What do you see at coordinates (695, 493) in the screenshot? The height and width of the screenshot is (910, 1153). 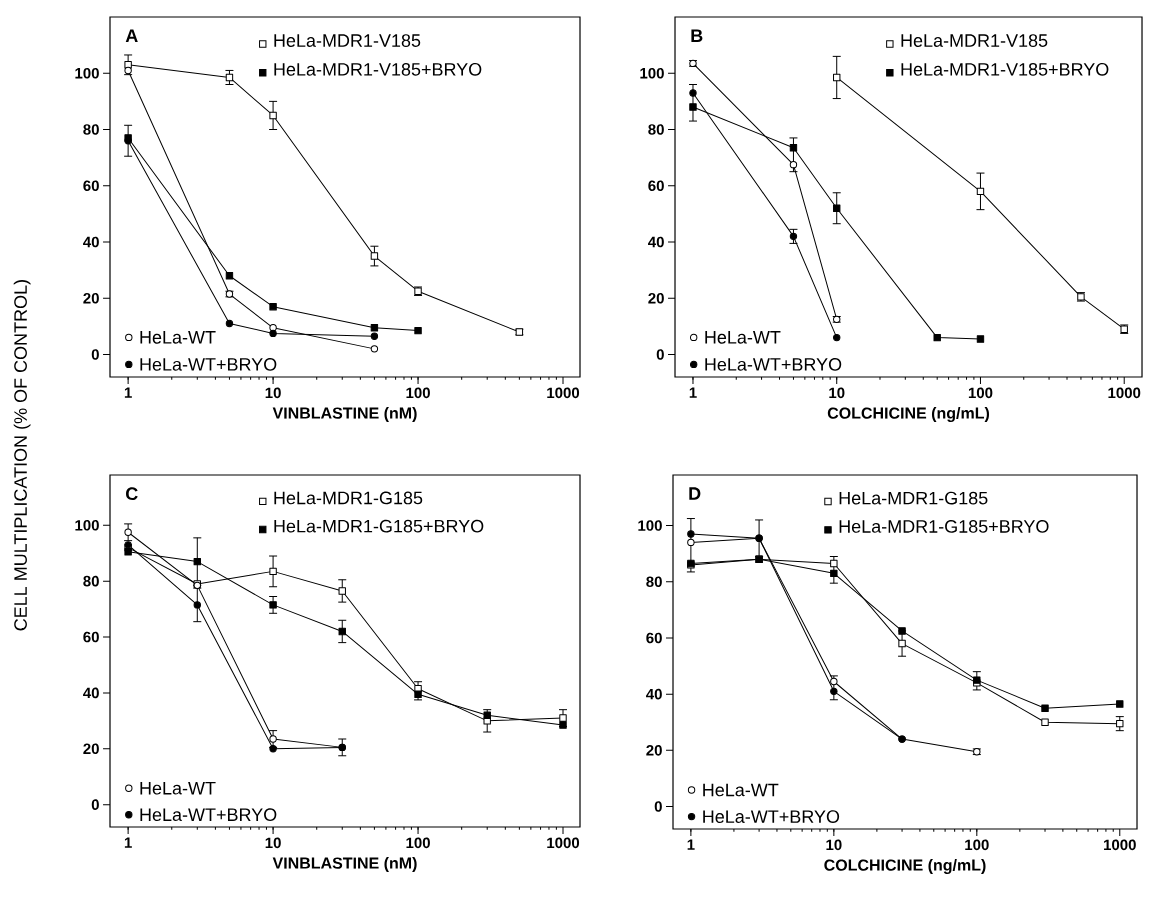 I see `text: D` at bounding box center [695, 493].